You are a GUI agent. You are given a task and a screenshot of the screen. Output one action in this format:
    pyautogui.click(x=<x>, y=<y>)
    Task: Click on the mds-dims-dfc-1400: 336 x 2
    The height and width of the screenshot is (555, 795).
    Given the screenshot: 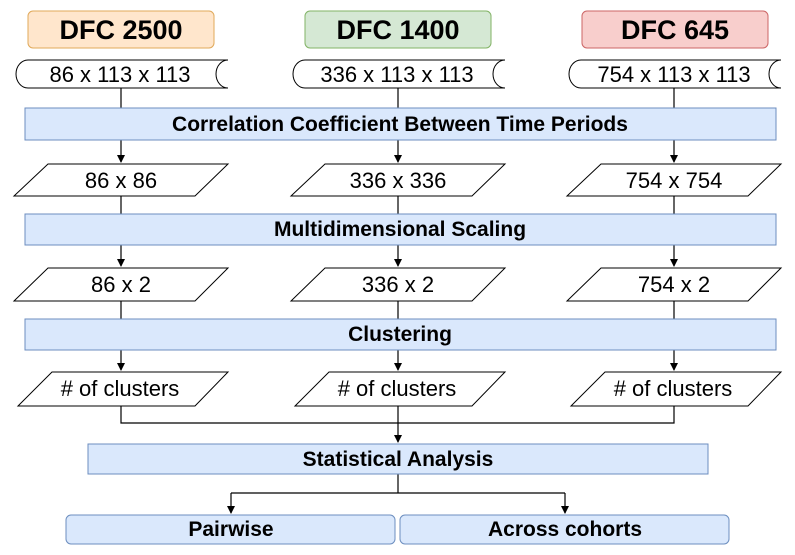 What is the action you would take?
    pyautogui.click(x=398, y=284)
    